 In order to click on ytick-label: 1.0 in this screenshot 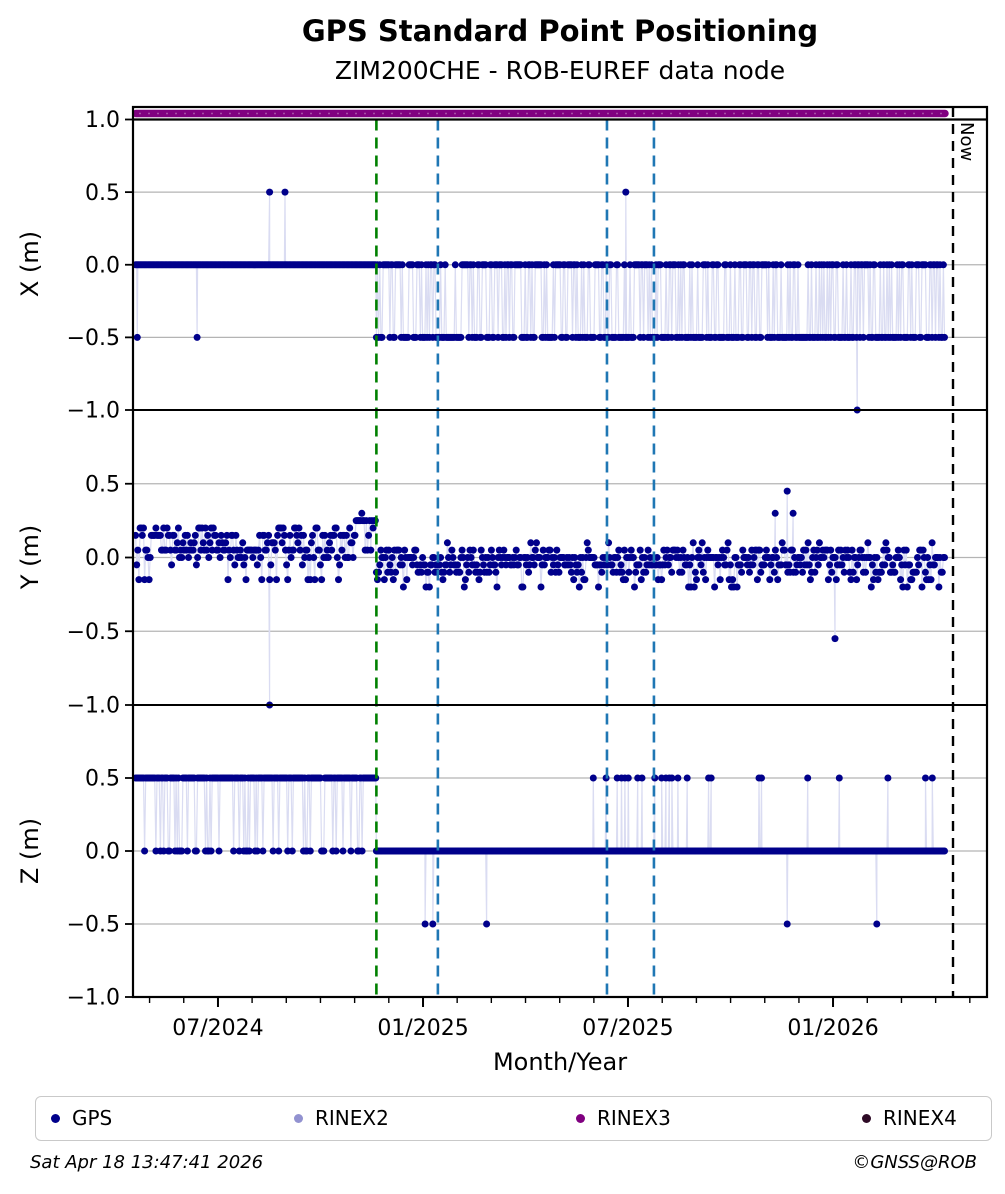, I will do `click(102, 120)`.